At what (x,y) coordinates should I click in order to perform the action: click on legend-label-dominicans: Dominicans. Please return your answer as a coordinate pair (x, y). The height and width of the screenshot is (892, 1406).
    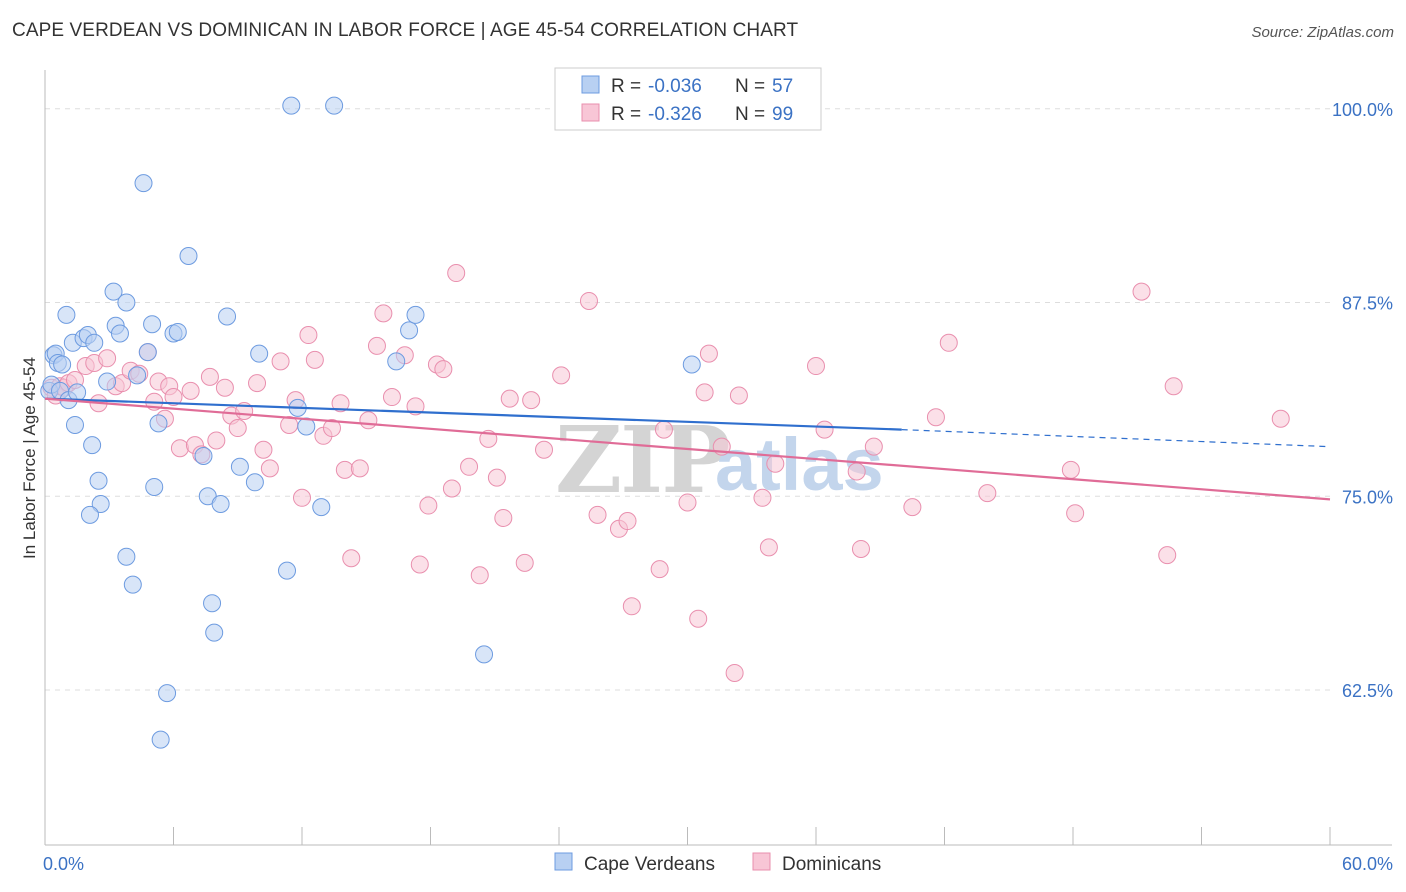
    Looking at the image, I should click on (831, 864).